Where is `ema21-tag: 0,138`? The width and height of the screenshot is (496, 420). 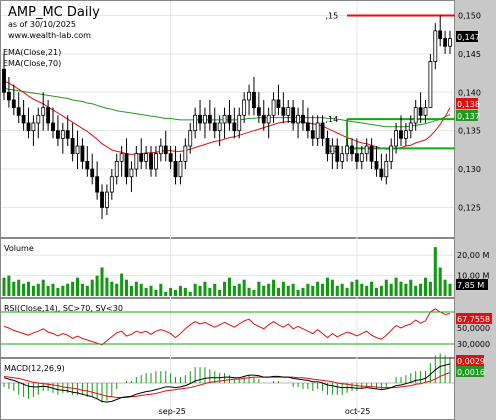 ema21-tag: 0,138 is located at coordinates (468, 104).